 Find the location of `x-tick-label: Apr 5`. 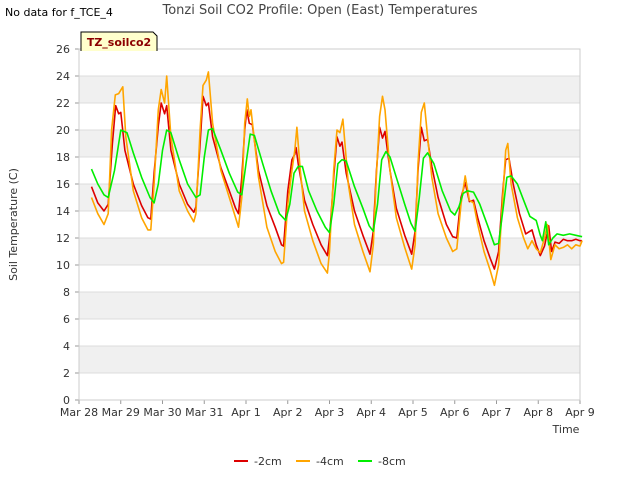

x-tick-label: Apr 5 is located at coordinates (413, 412).